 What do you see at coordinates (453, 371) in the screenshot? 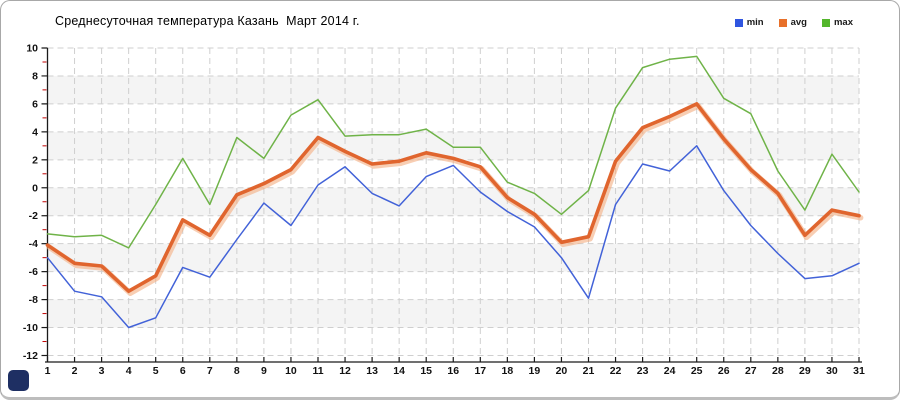
I see `svg-text: 16` at bounding box center [453, 371].